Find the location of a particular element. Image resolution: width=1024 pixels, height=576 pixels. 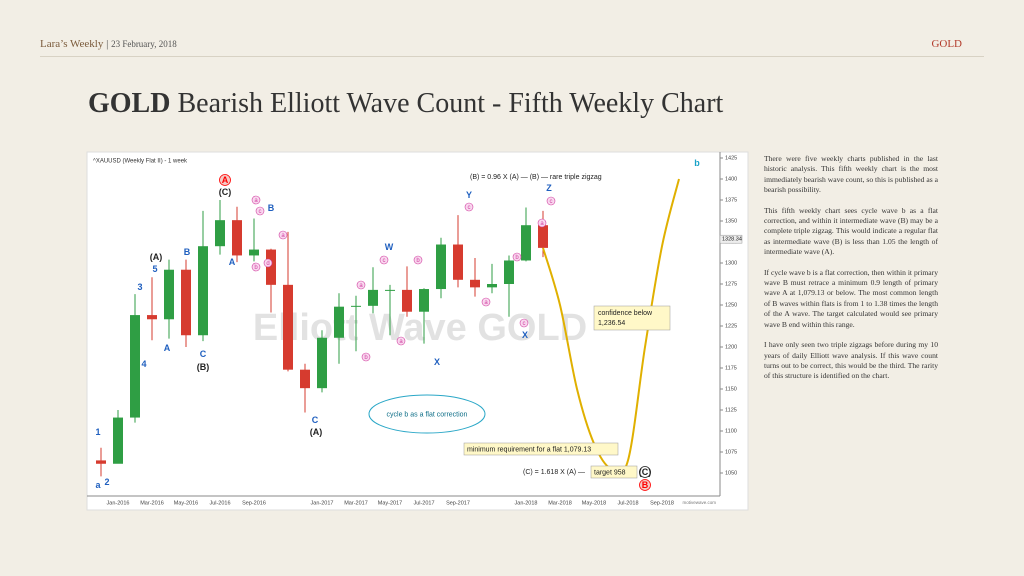

x-tick-label: Jan-2018 is located at coordinates (526, 503).